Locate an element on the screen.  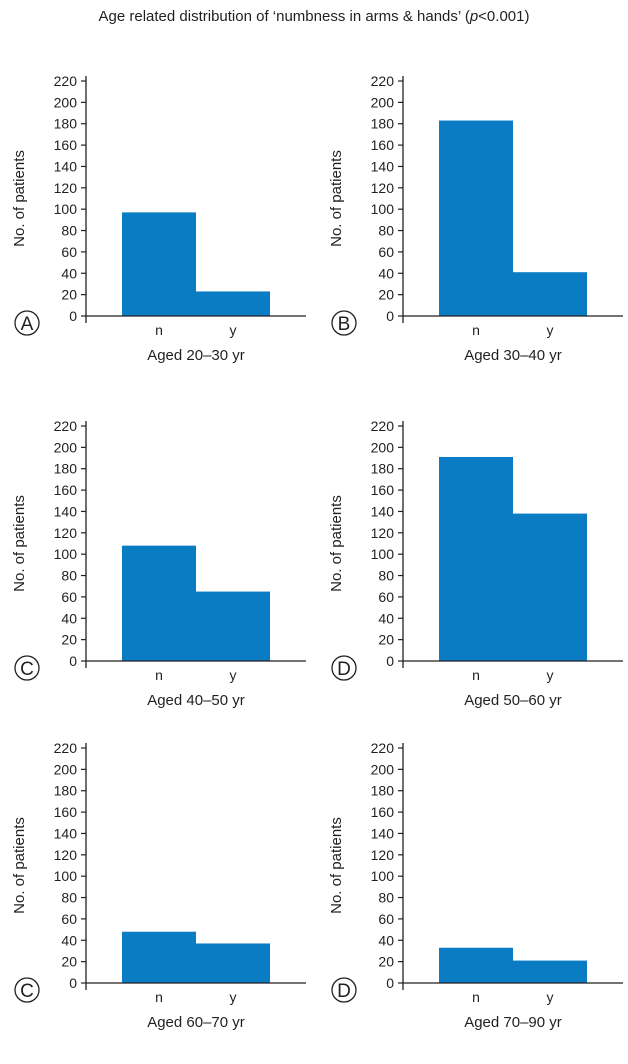
x-axis-label: Aged 60–70 yr is located at coordinates (196, 1022).